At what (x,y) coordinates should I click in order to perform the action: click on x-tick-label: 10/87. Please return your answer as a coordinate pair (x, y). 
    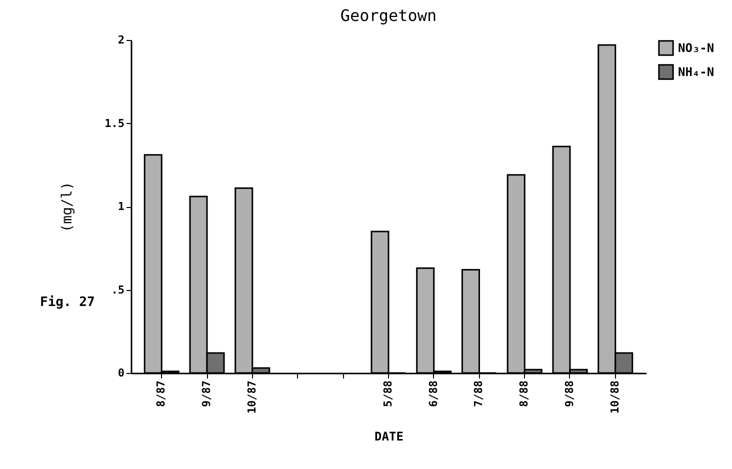
    Looking at the image, I should click on (251, 397).